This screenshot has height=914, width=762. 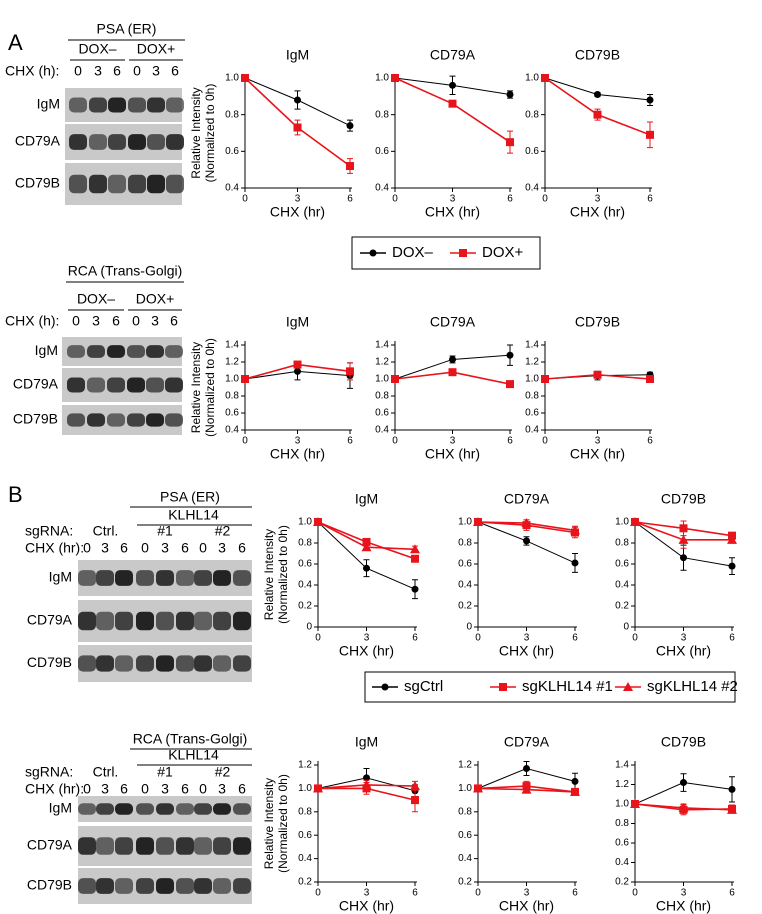 What do you see at coordinates (165, 531) in the screenshot?
I see `group-name: #1` at bounding box center [165, 531].